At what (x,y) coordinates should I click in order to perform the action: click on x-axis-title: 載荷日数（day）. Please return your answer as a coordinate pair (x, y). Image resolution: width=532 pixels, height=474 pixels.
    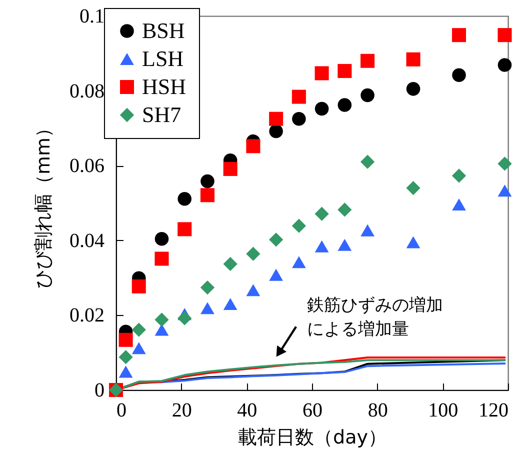
    Looking at the image, I should click on (312, 437).